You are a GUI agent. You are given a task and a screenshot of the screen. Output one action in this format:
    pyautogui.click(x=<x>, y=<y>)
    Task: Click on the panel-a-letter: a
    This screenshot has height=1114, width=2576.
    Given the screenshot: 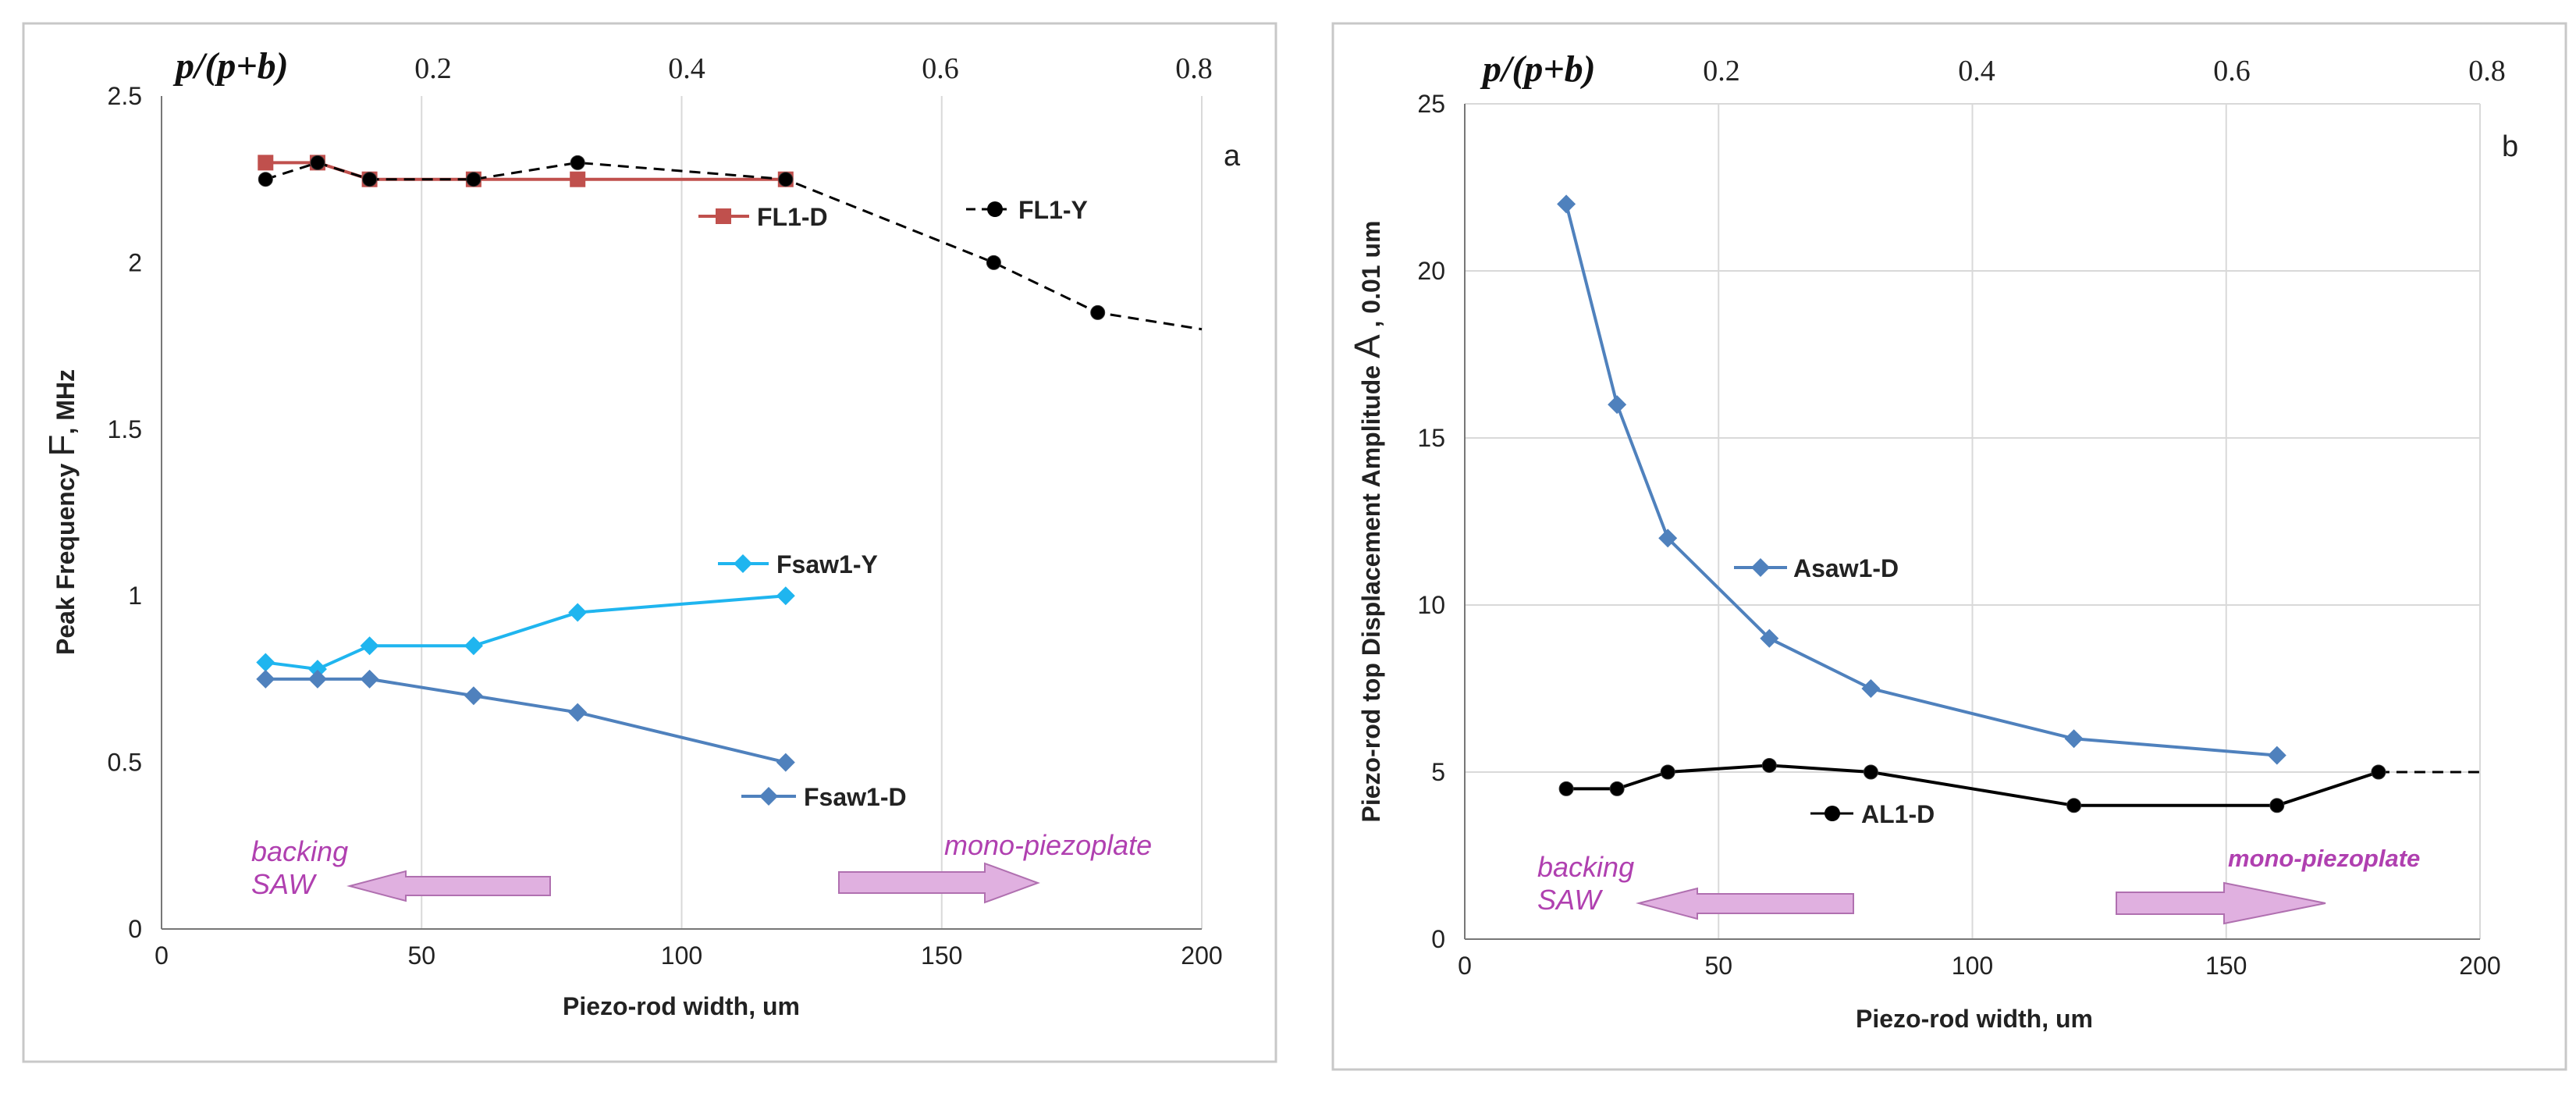 What is the action you would take?
    pyautogui.click(x=1232, y=156)
    